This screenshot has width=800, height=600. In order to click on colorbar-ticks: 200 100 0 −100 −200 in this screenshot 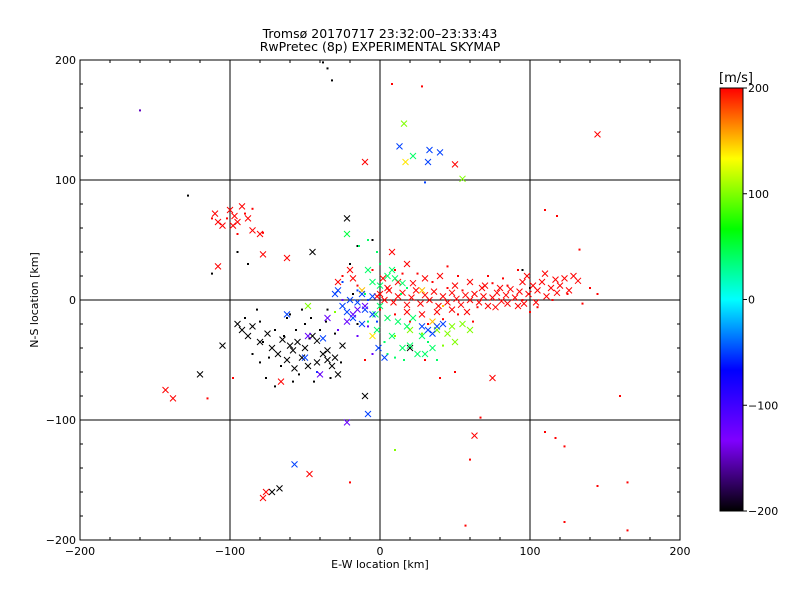, I will do `click(760, 300)`.